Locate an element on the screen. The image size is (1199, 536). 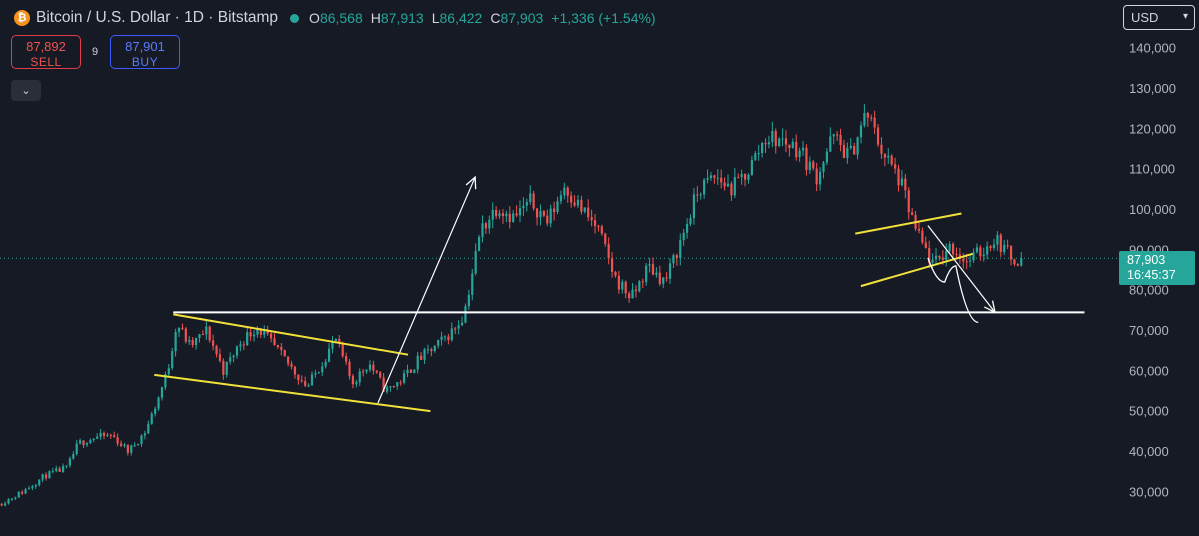
market-open-icon is located at coordinates (295, 18).